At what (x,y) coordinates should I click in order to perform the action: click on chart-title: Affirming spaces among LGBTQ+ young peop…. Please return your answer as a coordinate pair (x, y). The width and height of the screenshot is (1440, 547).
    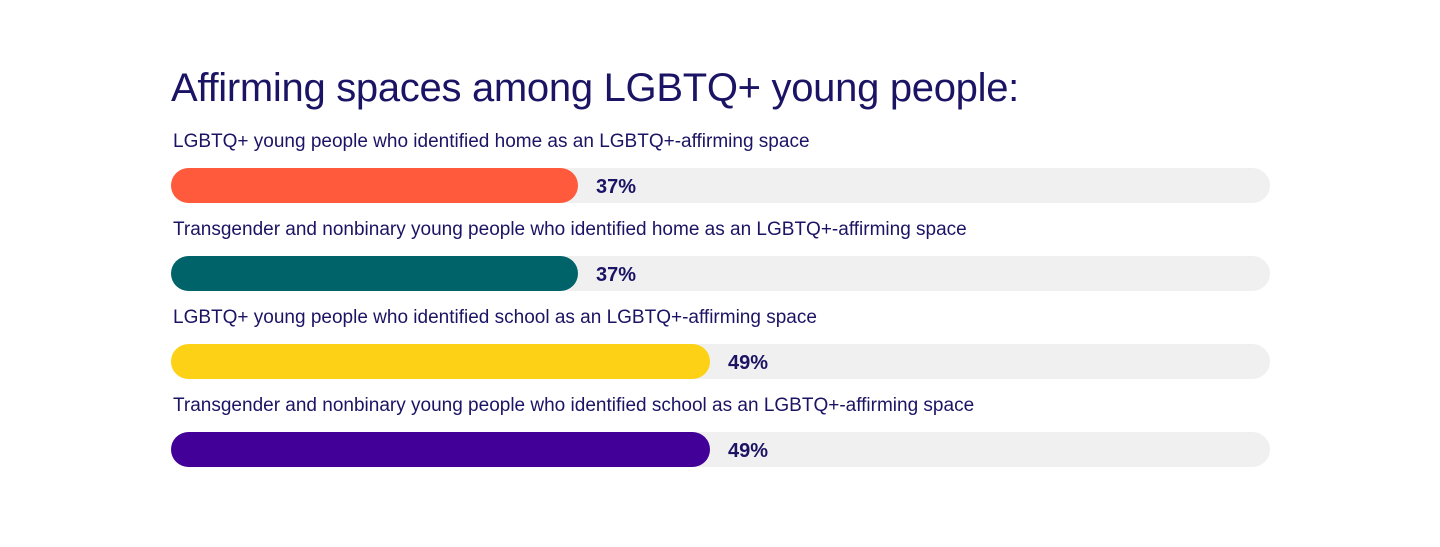
    Looking at the image, I should click on (595, 88).